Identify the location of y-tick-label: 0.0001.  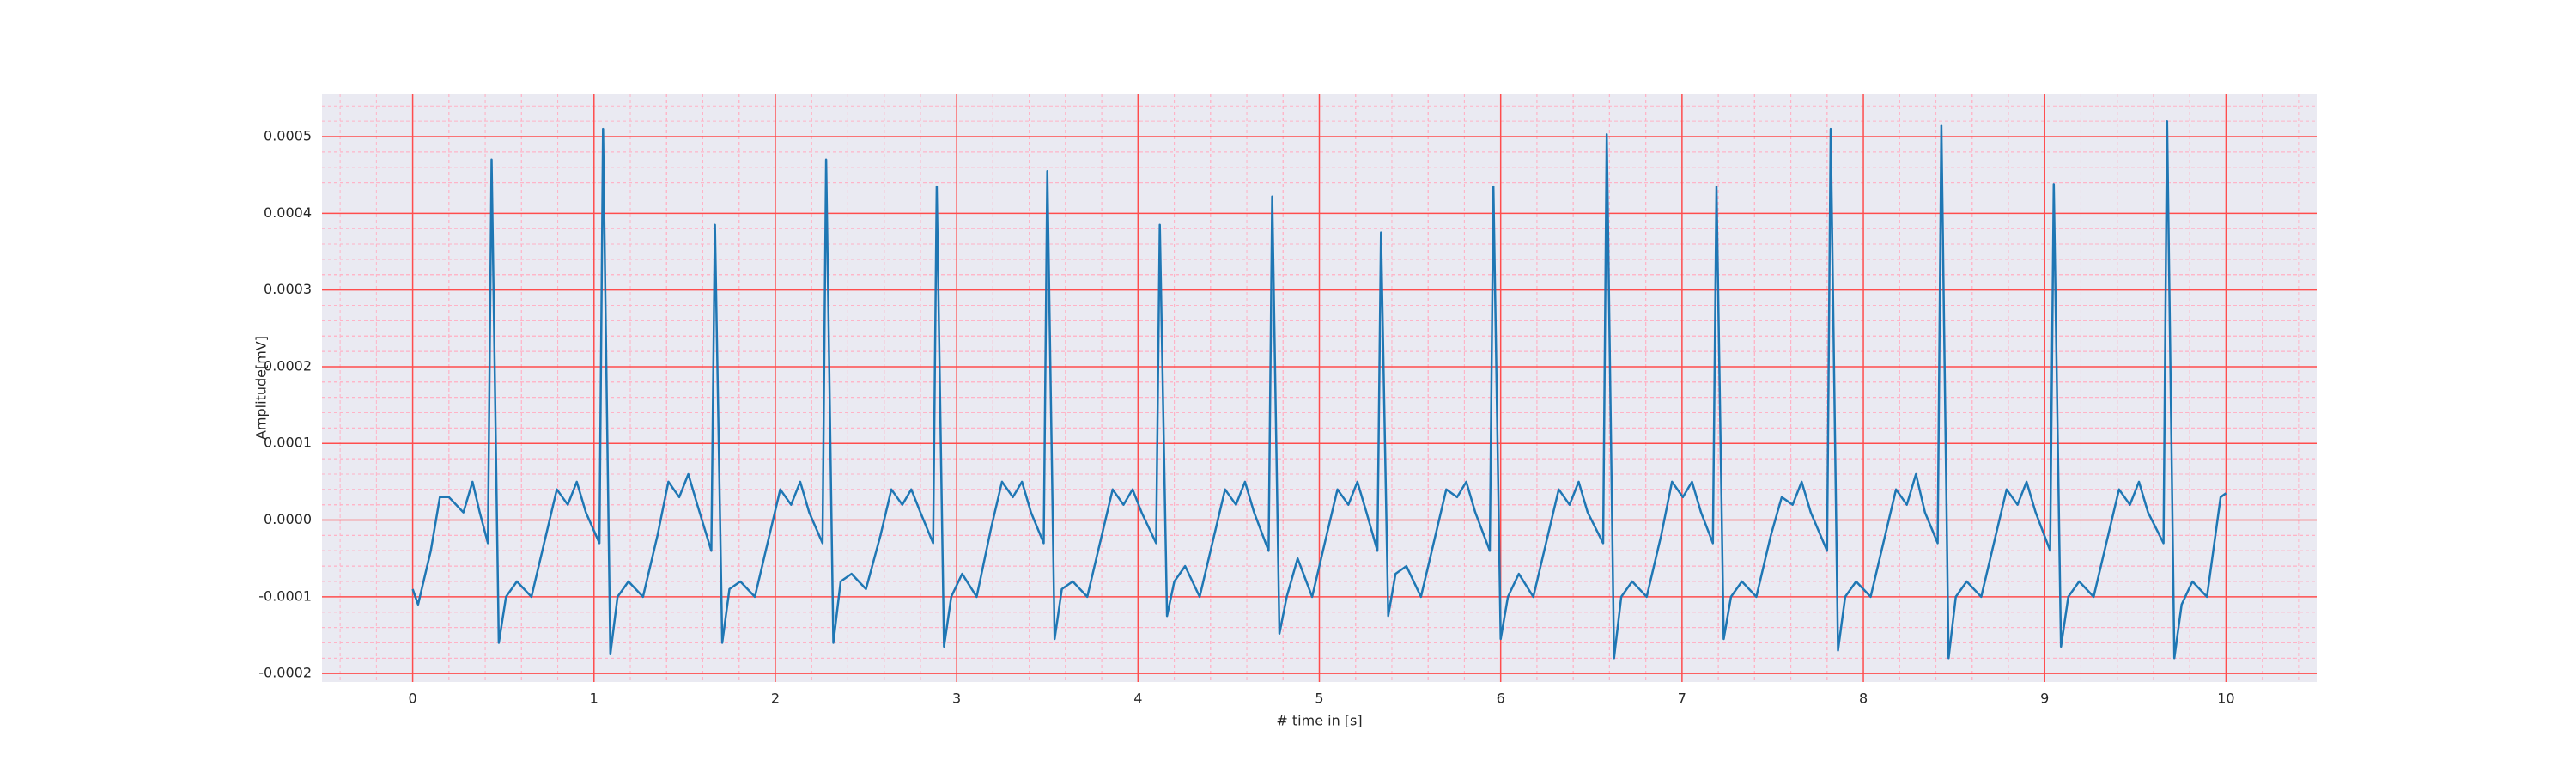
(288, 443).